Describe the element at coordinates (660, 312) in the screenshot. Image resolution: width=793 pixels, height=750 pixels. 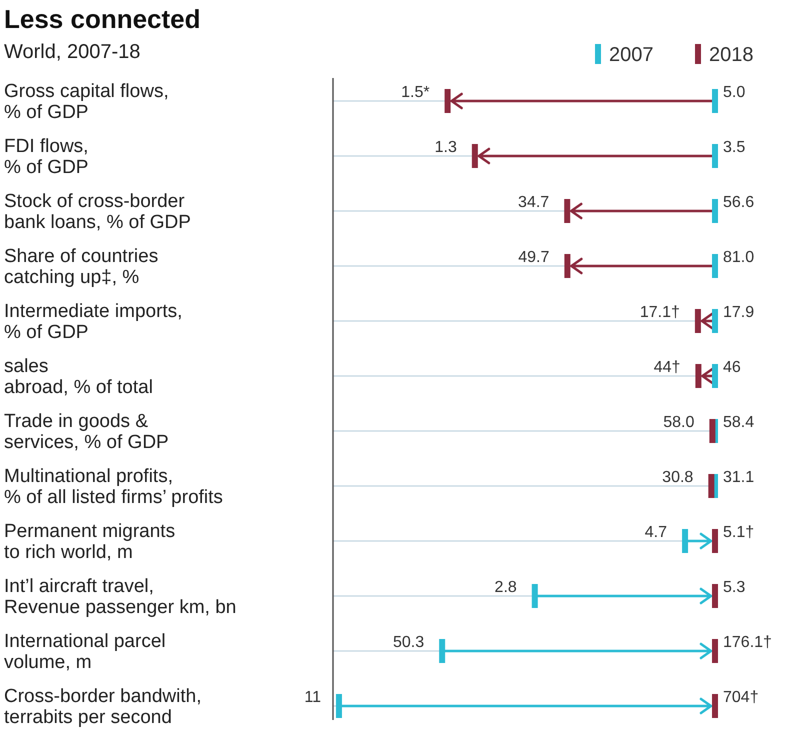
I see `data-label: 17.1†` at that location.